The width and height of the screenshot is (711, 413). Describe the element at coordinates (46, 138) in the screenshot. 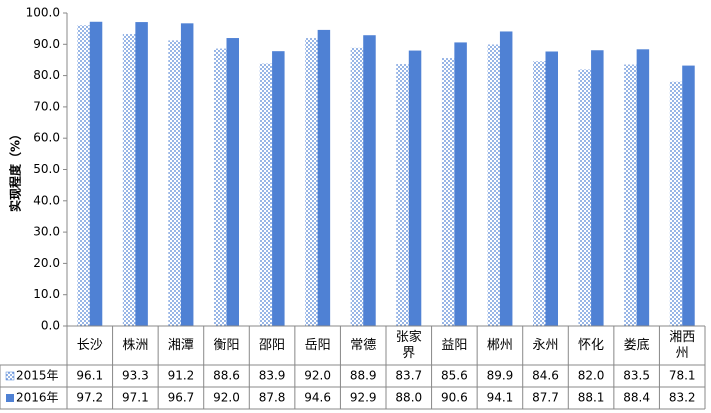

I see `y-tick-label: 60.0` at that location.